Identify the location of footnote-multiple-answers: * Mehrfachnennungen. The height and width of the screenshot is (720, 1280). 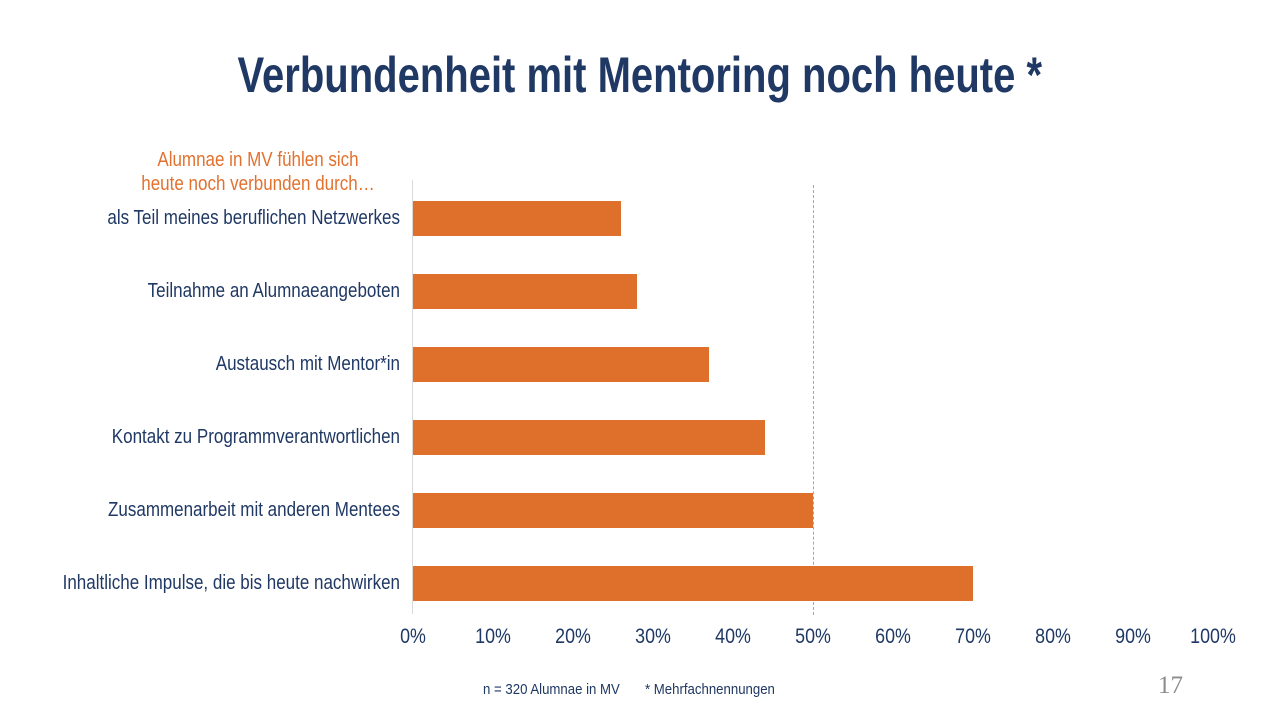
(710, 689).